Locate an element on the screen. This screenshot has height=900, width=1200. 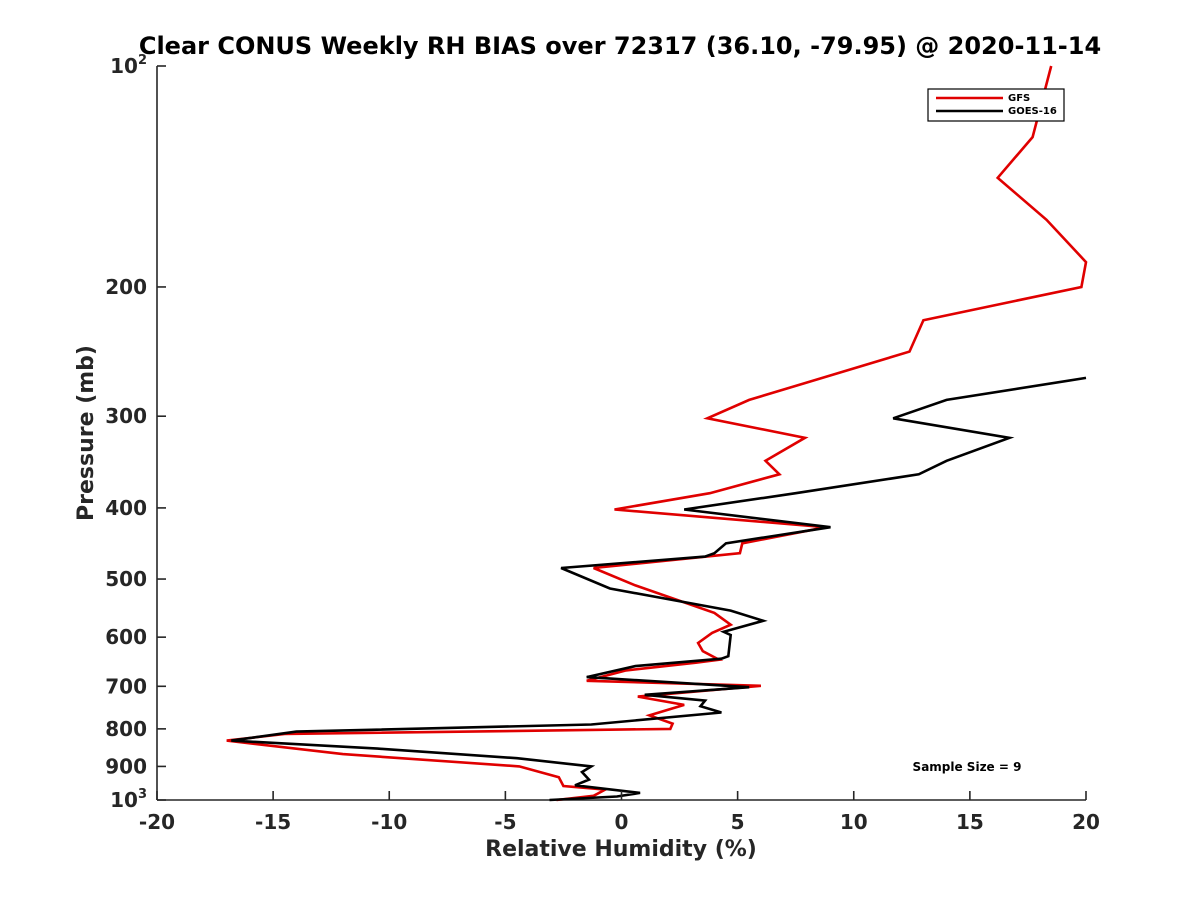
y-tick-label: 500 is located at coordinates (126, 579).